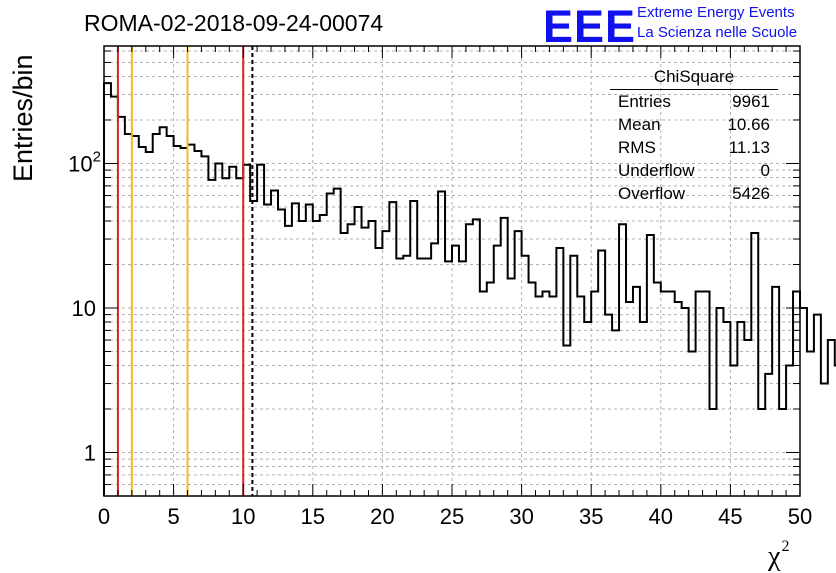 This screenshot has width=836, height=573. What do you see at coordinates (694, 78) in the screenshot?
I see `stats-title: ChiSquare` at bounding box center [694, 78].